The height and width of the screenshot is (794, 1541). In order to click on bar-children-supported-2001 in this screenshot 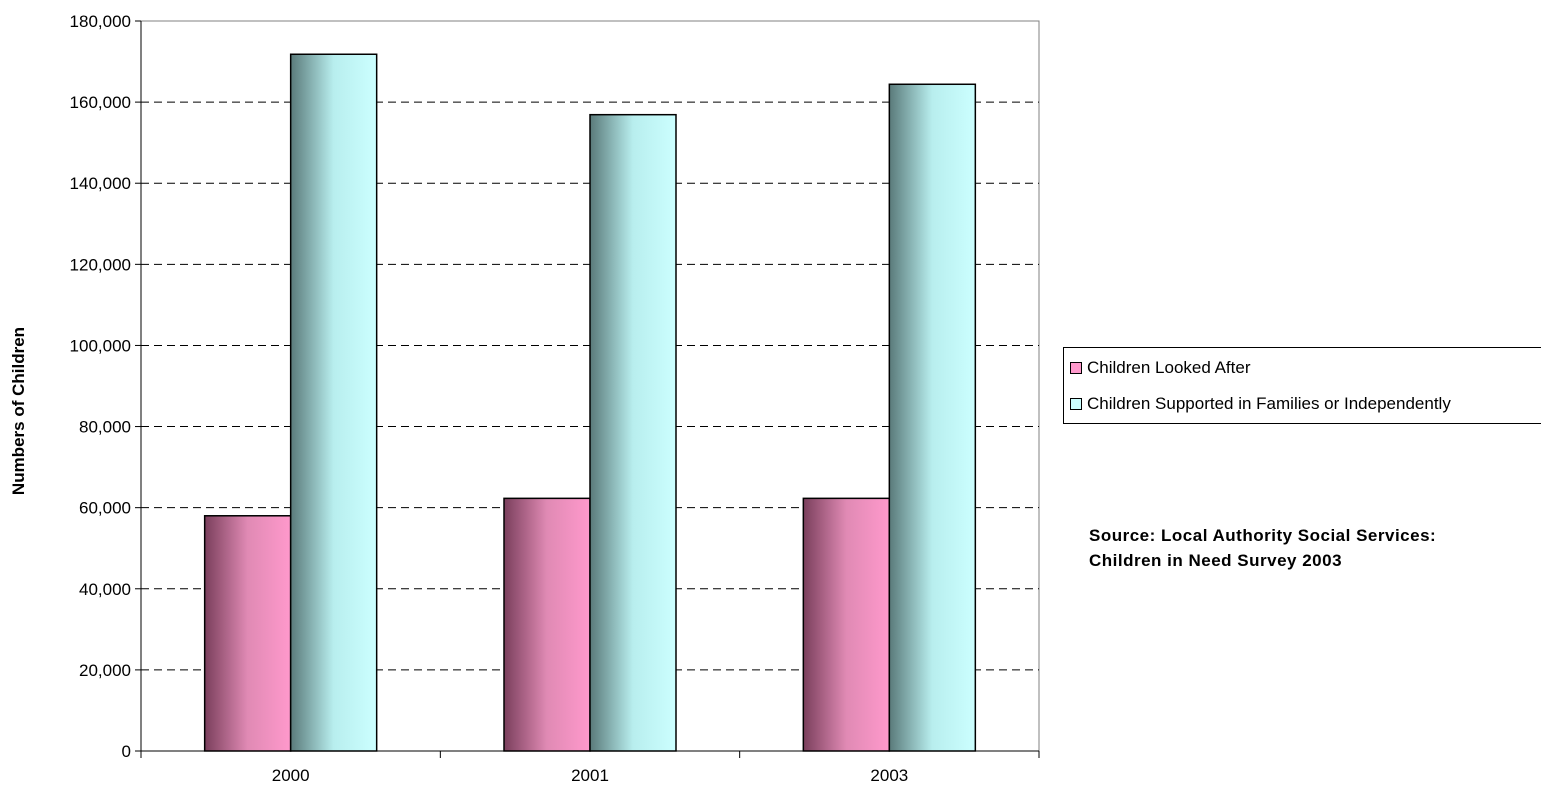, I will do `click(633, 432)`.